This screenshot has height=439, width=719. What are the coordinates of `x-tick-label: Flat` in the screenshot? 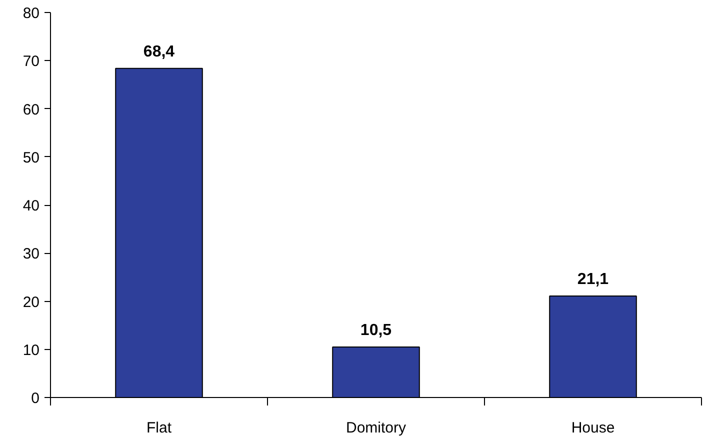 It's located at (159, 428).